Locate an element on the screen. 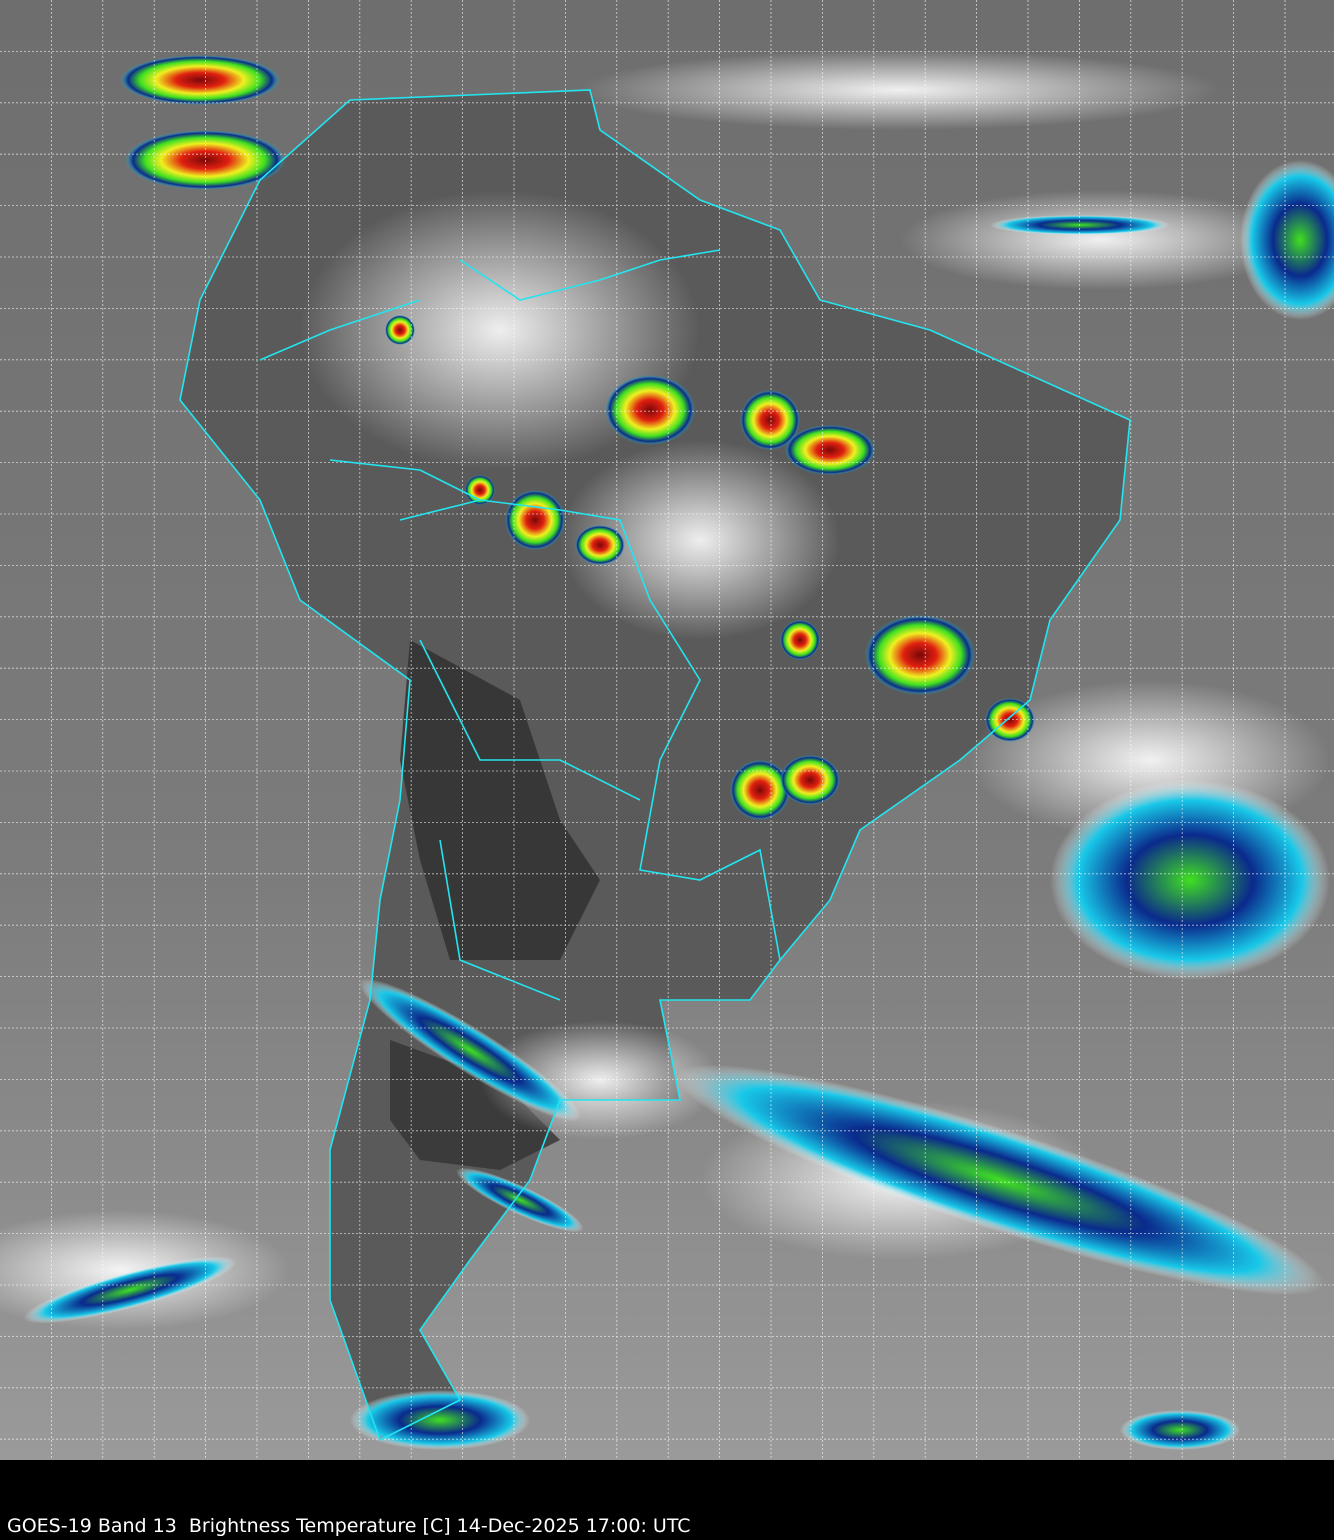 This screenshot has height=1540, width=1334. patagonia-dark-region is located at coordinates (475, 1105).